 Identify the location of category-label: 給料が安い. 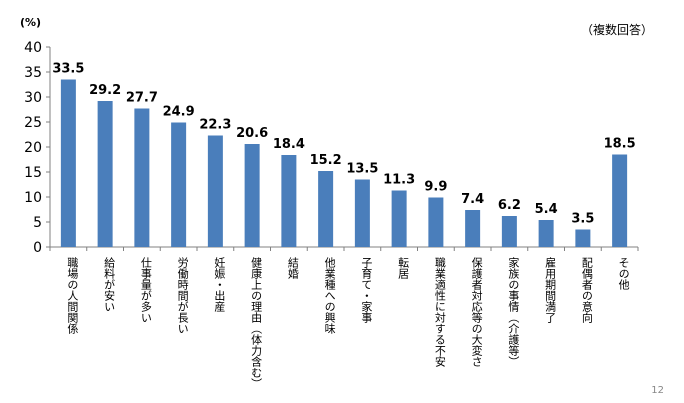
(109, 284).